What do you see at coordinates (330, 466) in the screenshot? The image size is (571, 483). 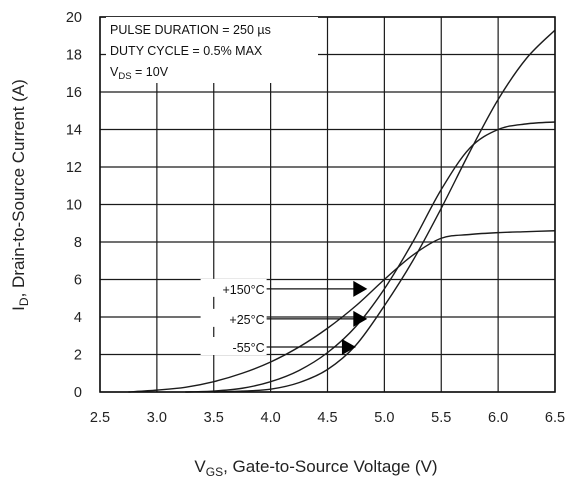 I see `x-axis-title-rest: , Gate-to-Source Voltage (V)` at bounding box center [330, 466].